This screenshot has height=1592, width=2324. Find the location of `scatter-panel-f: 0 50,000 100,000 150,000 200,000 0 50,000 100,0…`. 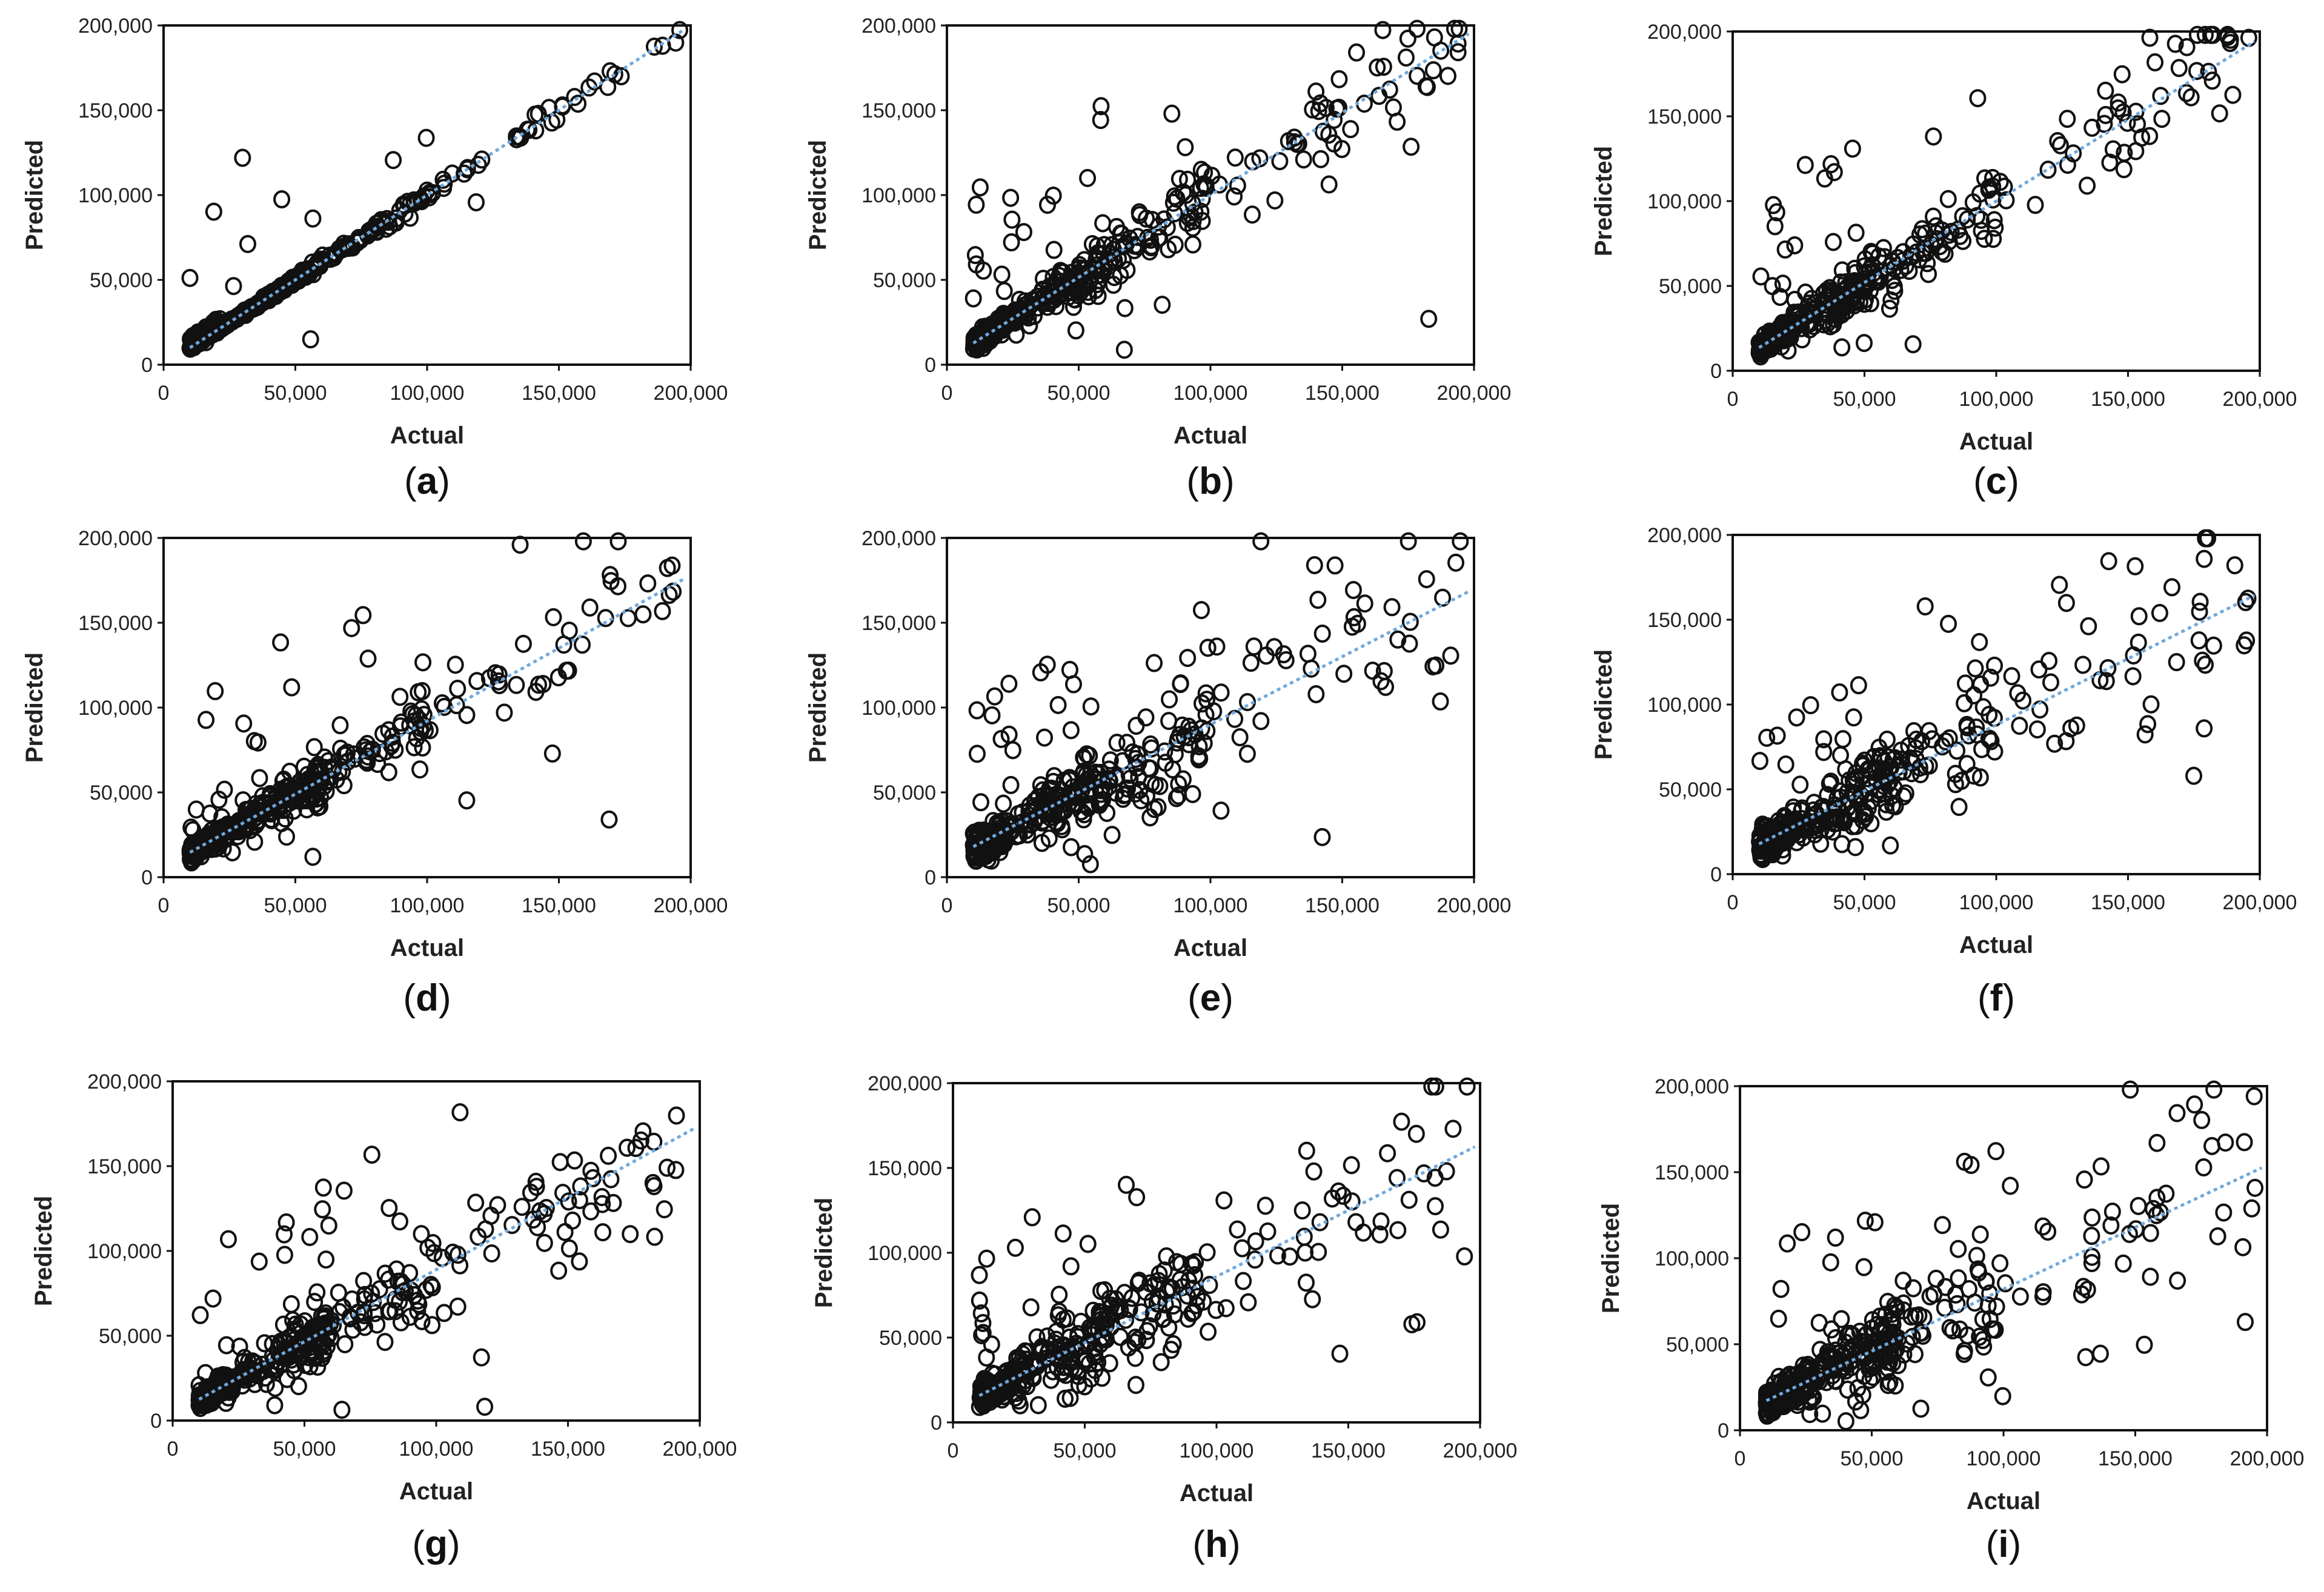

scatter-panel-f: 0 50,000 100,000 150,000 200,000 0 50,000 100,0… is located at coordinates (1944, 771).